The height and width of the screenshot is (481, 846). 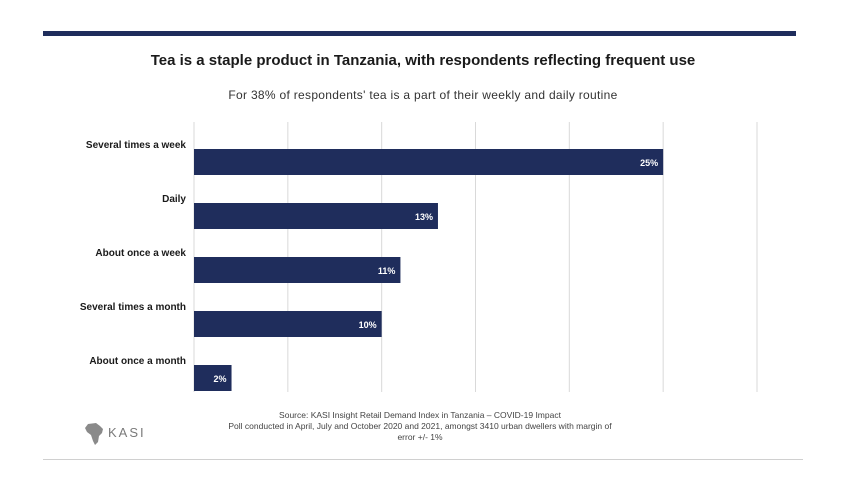 What do you see at coordinates (368, 325) in the screenshot?
I see `data-label: 10%` at bounding box center [368, 325].